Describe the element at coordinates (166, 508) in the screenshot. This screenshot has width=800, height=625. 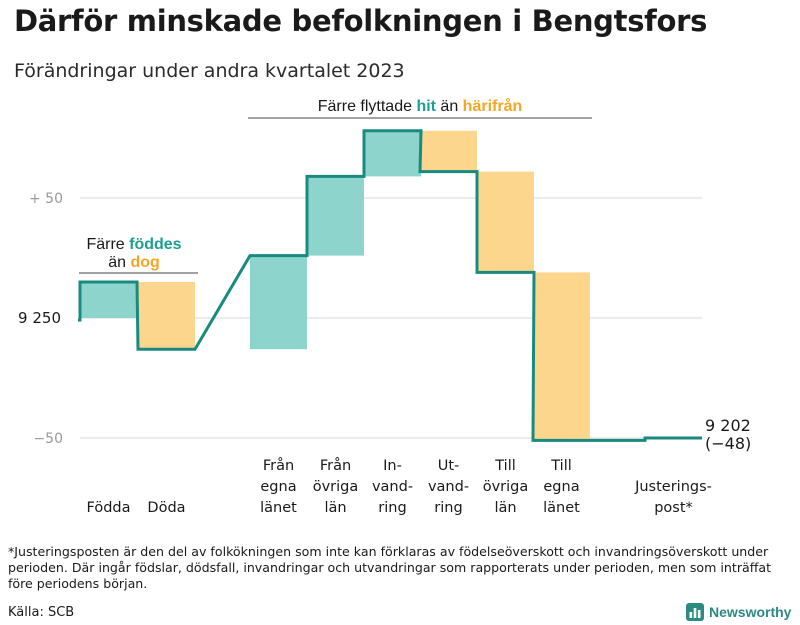
I see `category-label: Döda` at that location.